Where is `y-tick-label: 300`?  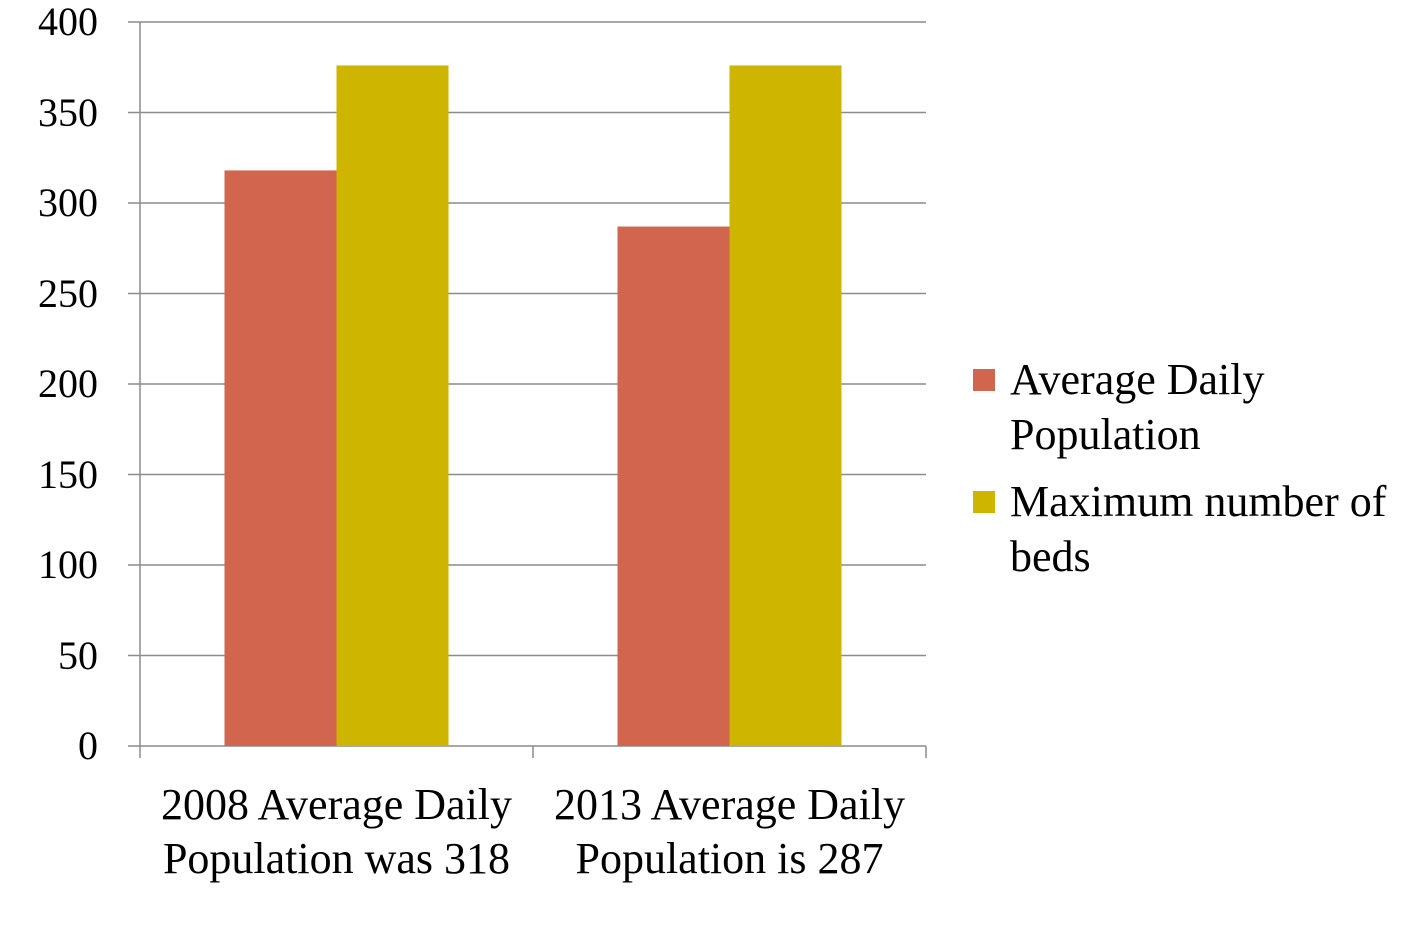
y-tick-label: 300 is located at coordinates (68, 202).